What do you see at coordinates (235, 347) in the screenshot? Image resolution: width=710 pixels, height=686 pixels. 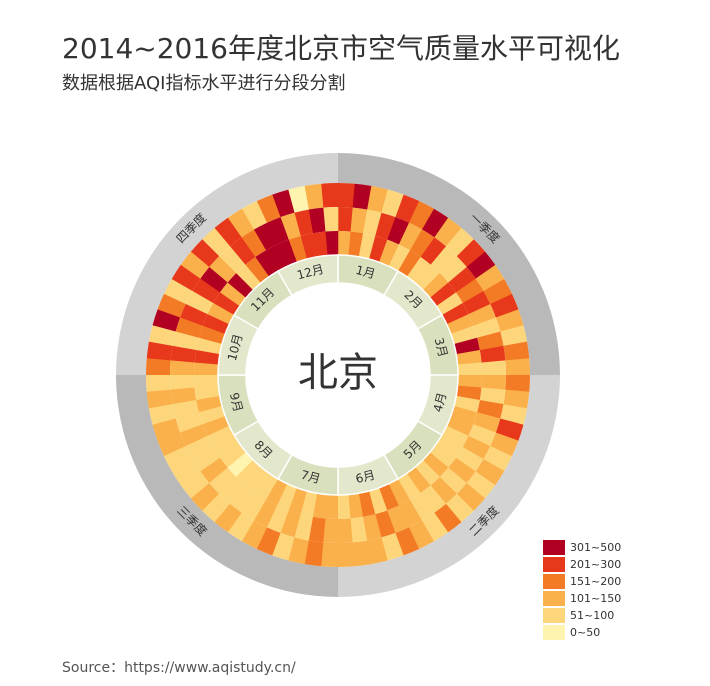 I see `month-label: 10月` at bounding box center [235, 347].